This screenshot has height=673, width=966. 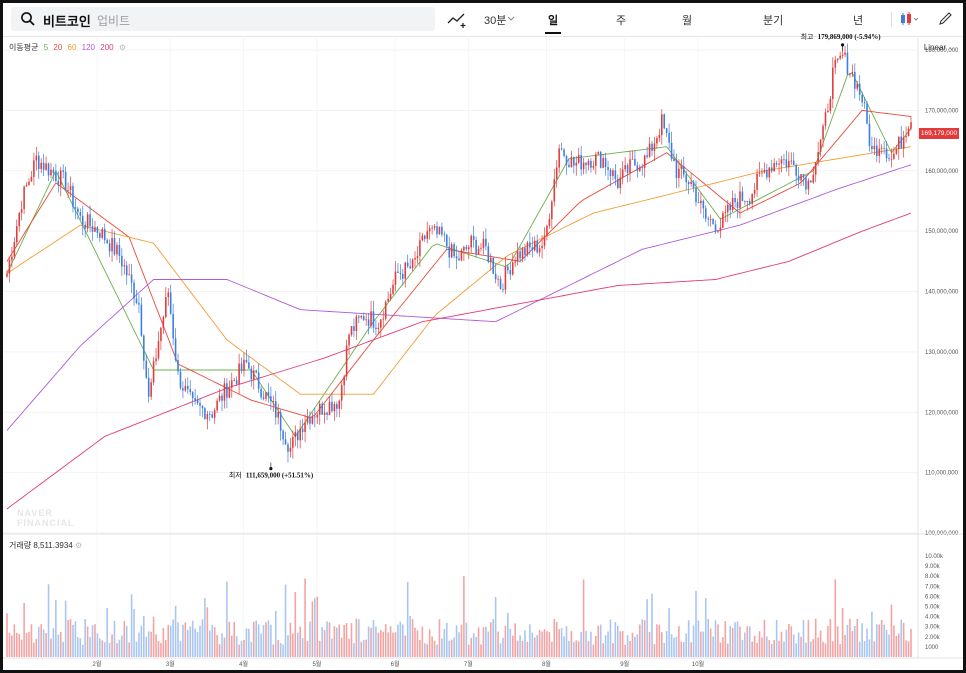 I want to click on volume-tick-label: 9.00k, so click(x=933, y=567).